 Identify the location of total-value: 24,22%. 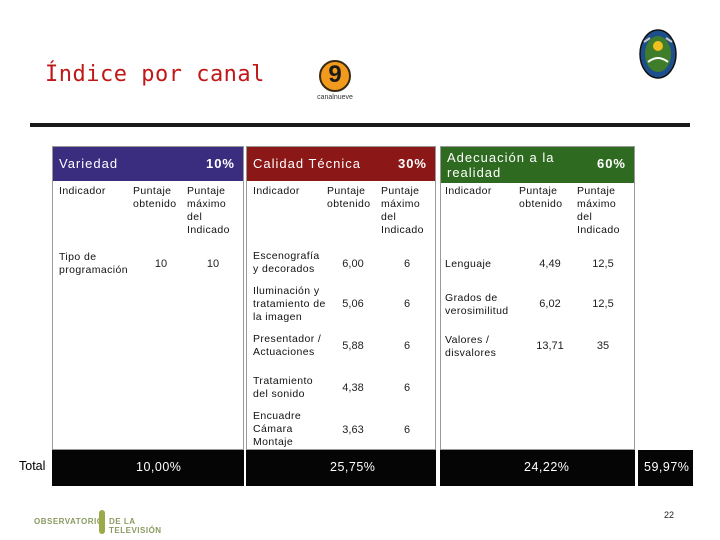
(547, 467).